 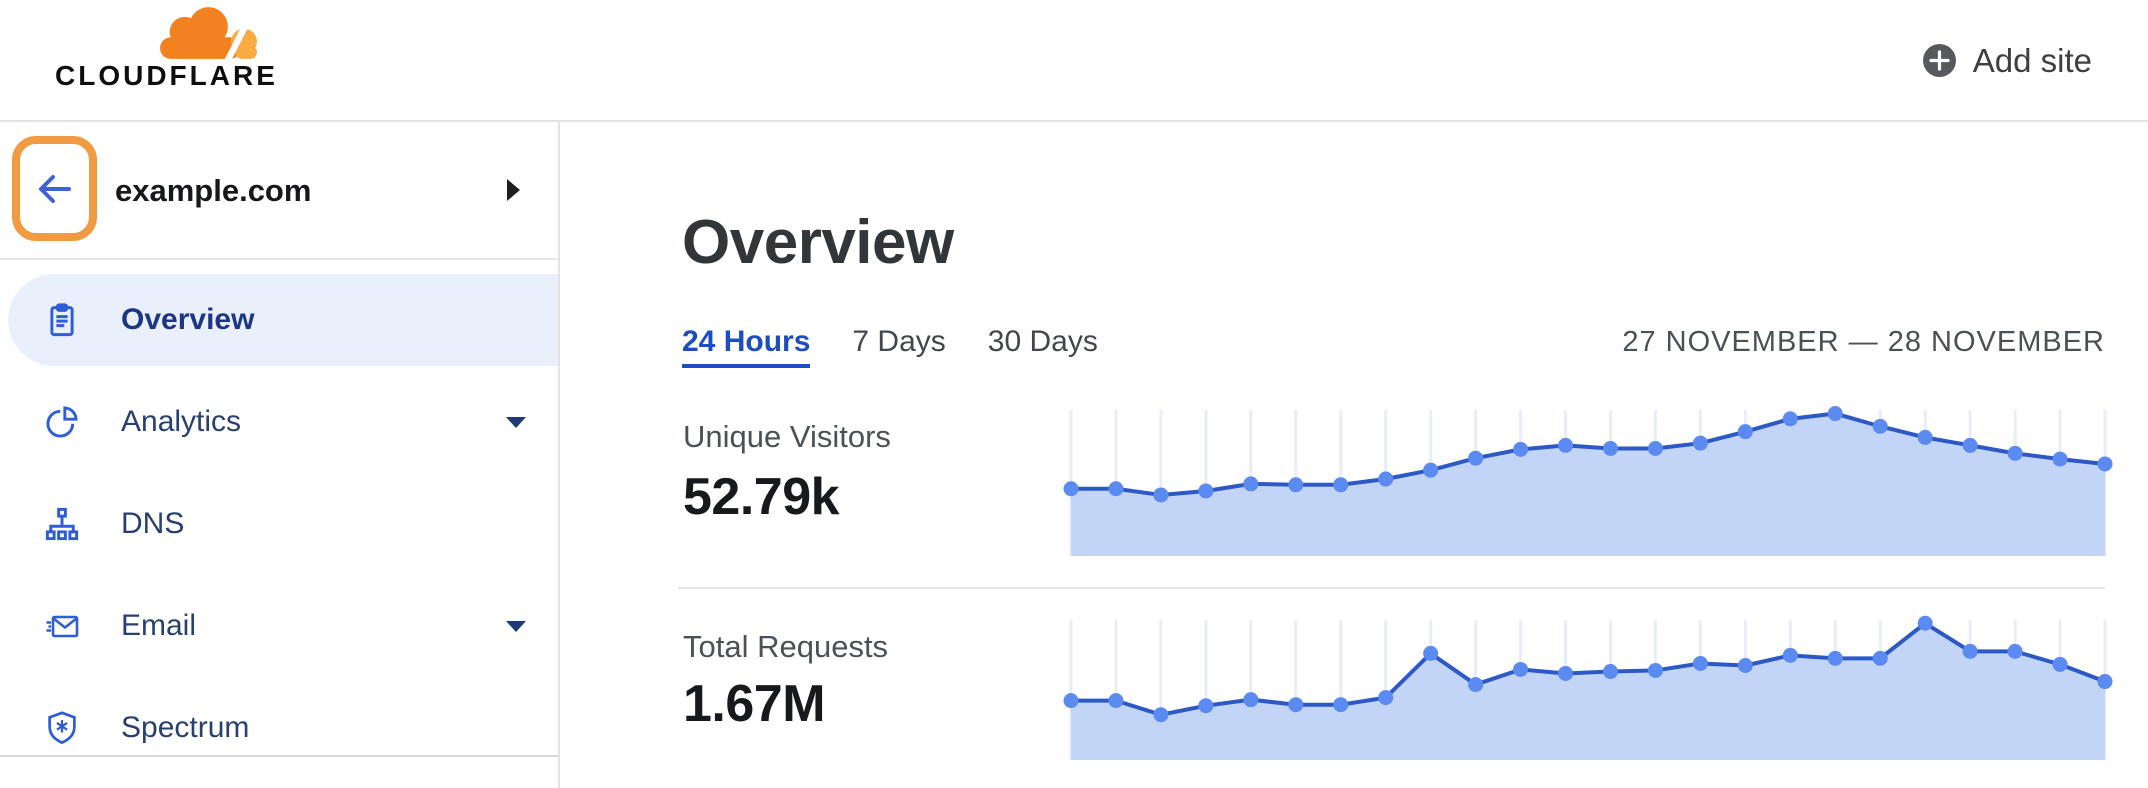 What do you see at coordinates (754, 704) in the screenshot?
I see `total-requests-value: 1.67M` at bounding box center [754, 704].